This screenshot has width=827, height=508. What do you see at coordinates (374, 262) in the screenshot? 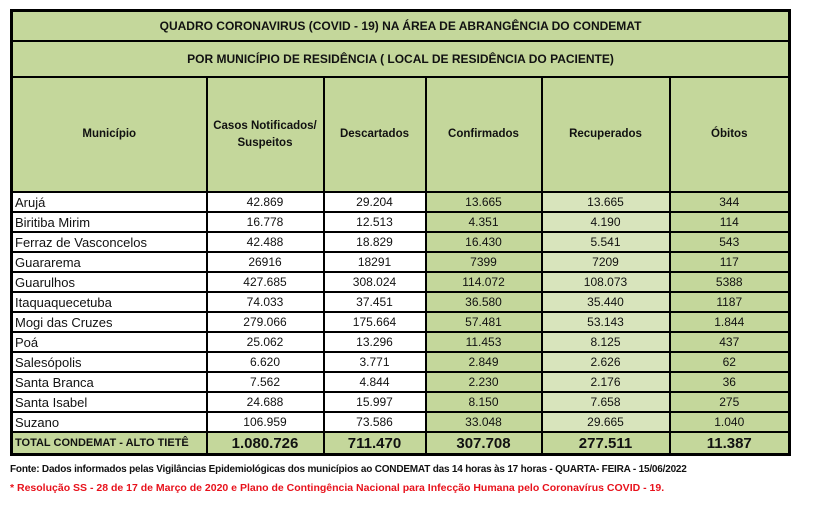
I see `cell-descartados: 18291` at bounding box center [374, 262].